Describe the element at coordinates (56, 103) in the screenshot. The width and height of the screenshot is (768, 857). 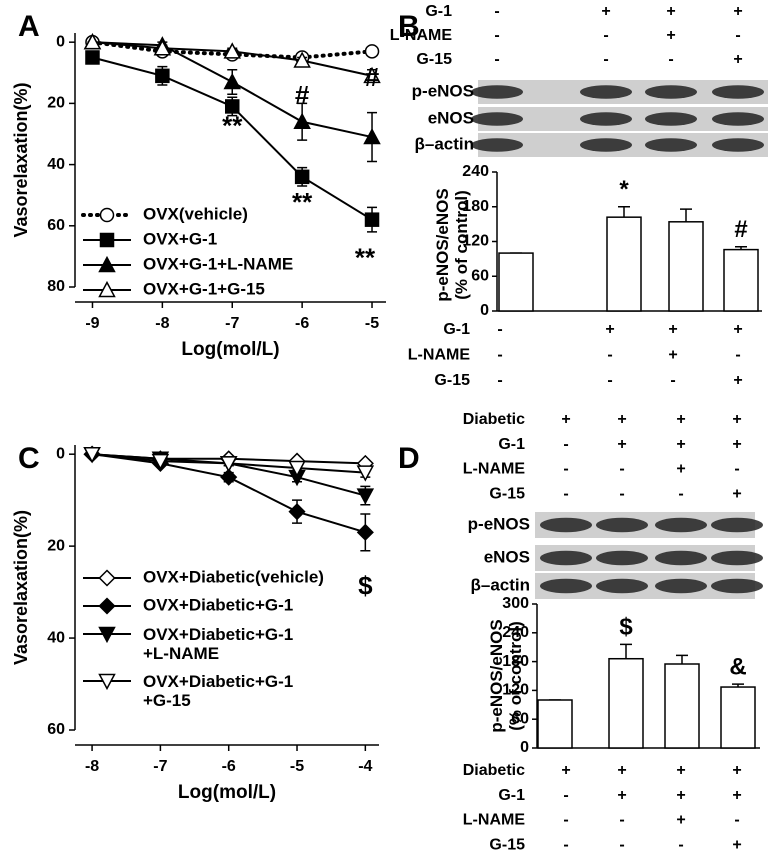
I see `y-tick-label: 20` at that location.